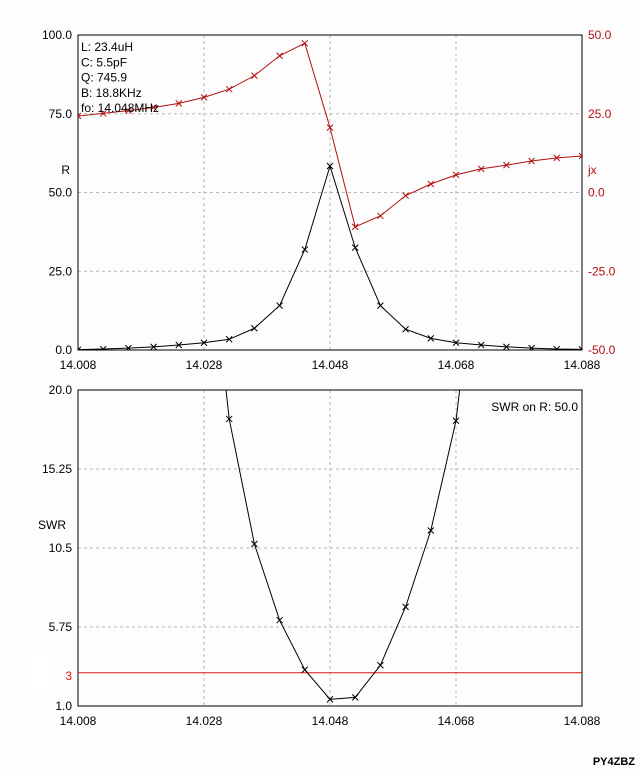 This screenshot has width=640, height=770. What do you see at coordinates (61, 390) in the screenshot?
I see `y-tick-label: 20.0` at bounding box center [61, 390].